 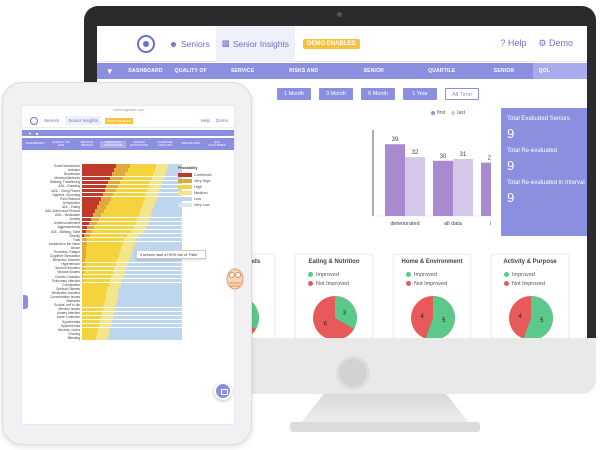 I want to click on chat-button, so click(x=223, y=391).